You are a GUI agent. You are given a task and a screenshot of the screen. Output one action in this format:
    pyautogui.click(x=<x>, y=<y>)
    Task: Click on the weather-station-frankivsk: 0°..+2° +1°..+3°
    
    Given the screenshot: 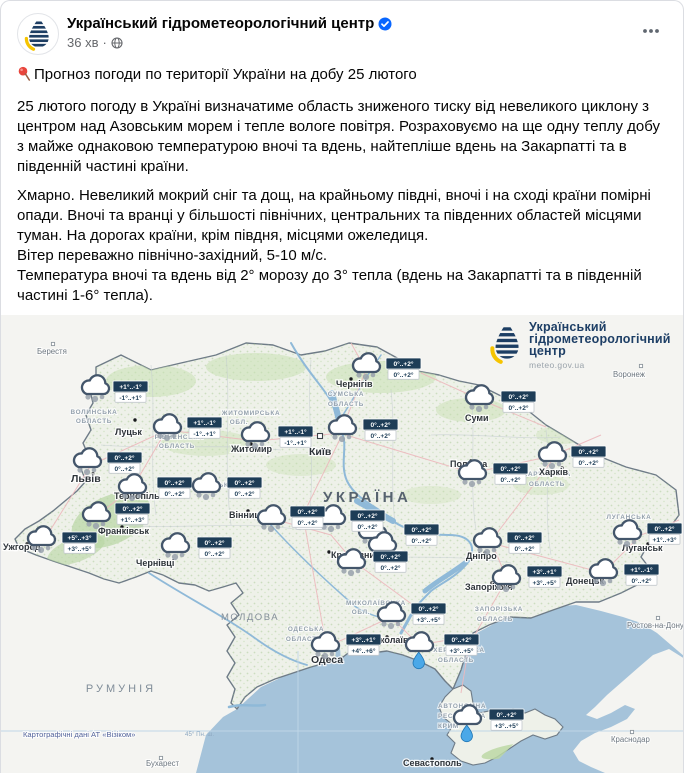 What is the action you would take?
    pyautogui.click(x=116, y=515)
    